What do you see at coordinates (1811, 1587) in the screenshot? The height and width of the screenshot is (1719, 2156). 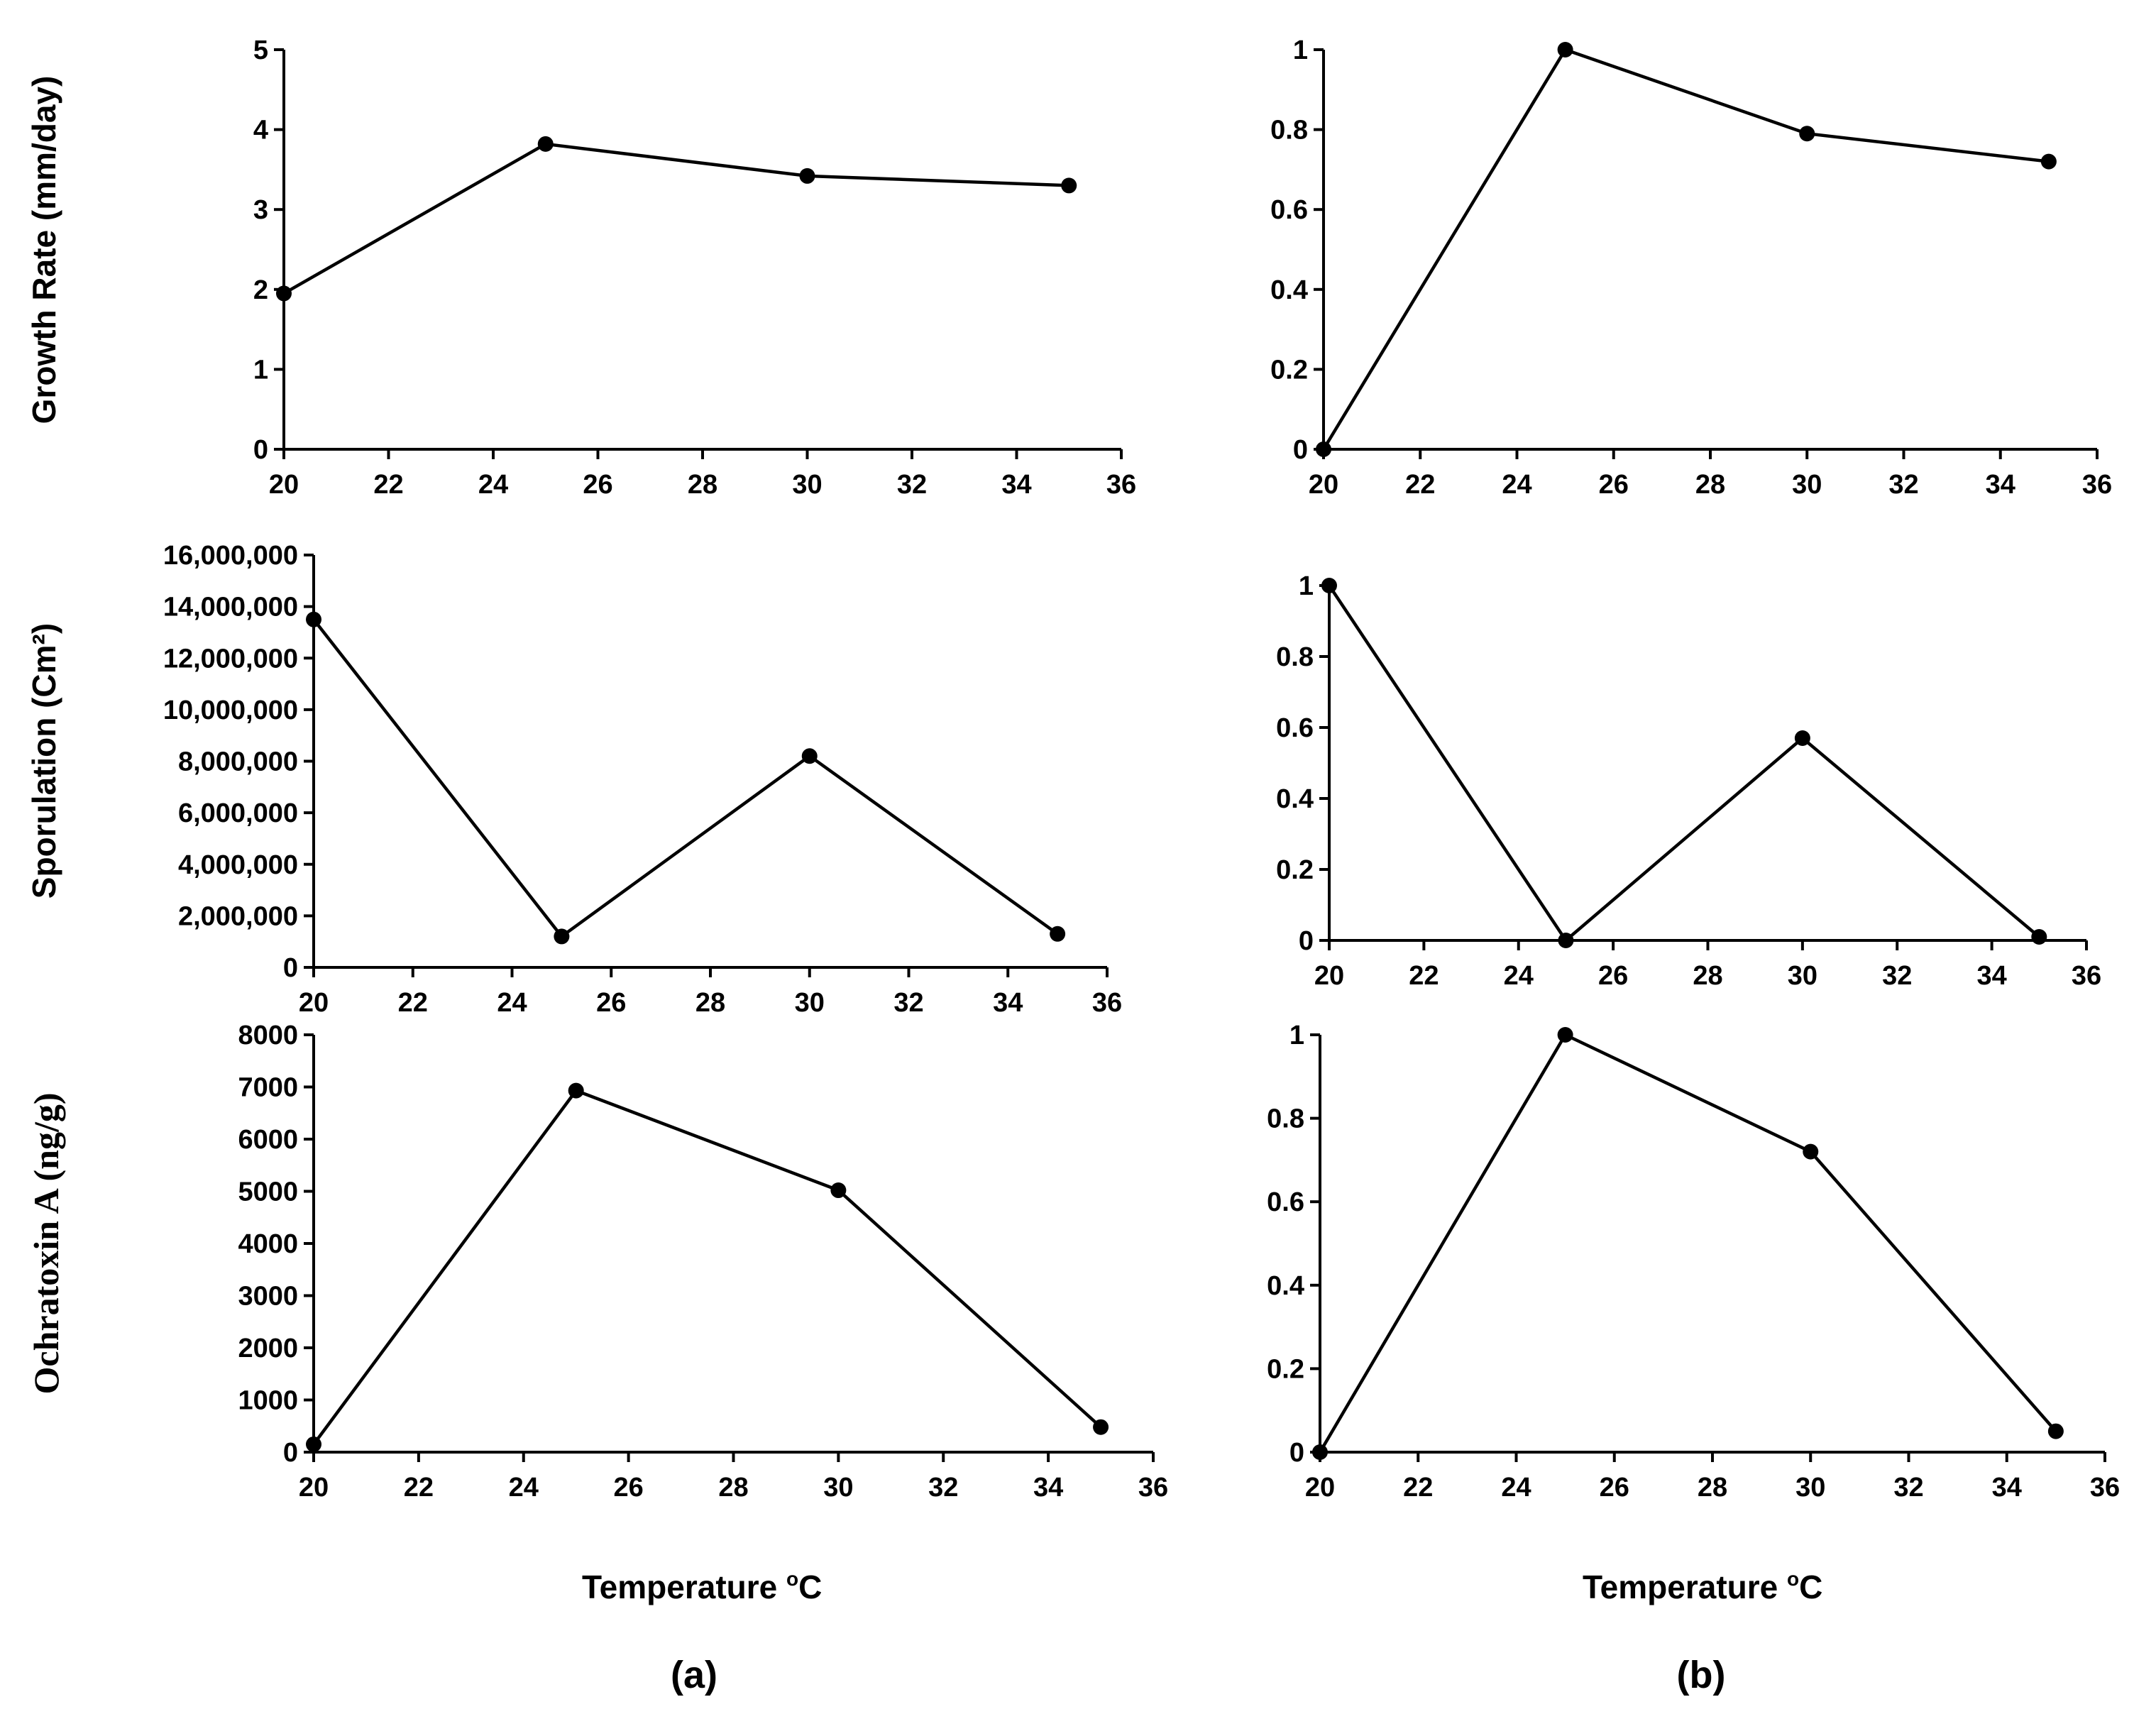 I see `unit-b: C` at bounding box center [1811, 1587].